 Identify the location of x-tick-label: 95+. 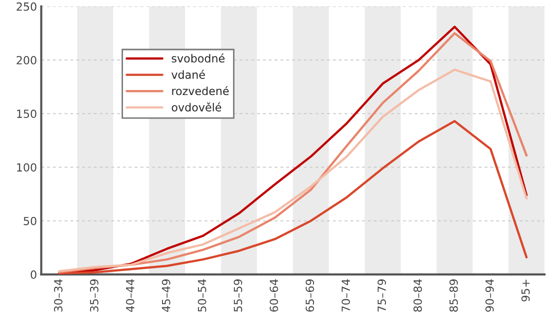
(525, 291).